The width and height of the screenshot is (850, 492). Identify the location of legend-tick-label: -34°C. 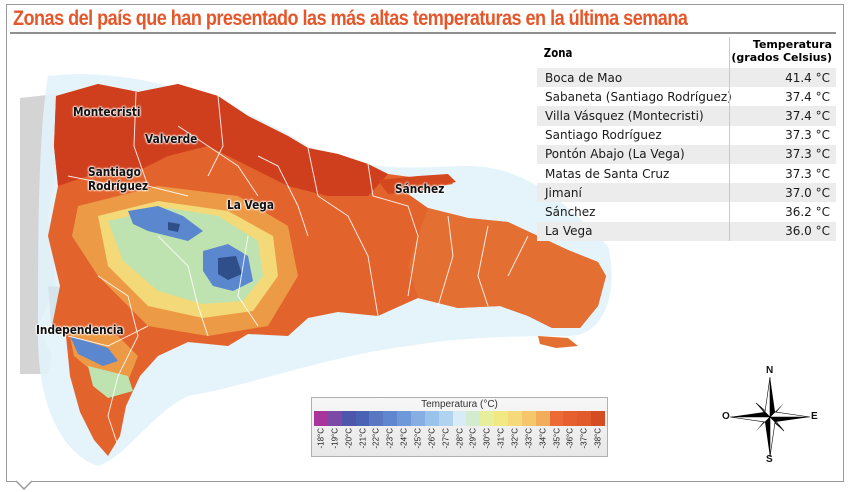
(543, 438).